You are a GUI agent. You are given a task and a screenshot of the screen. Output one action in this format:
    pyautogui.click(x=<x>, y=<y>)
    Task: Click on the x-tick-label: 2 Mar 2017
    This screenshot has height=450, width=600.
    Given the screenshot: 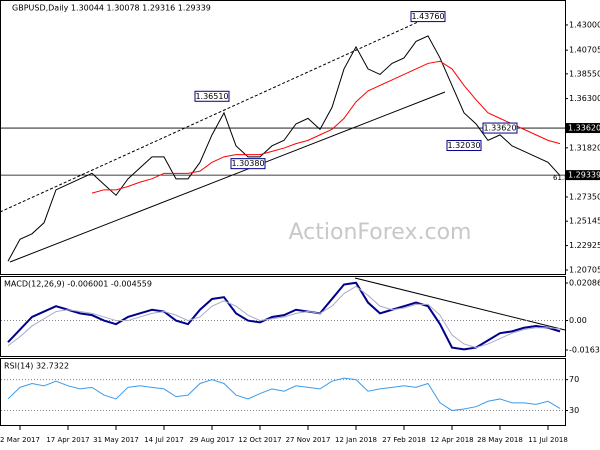 What is the action you would take?
    pyautogui.click(x=20, y=440)
    